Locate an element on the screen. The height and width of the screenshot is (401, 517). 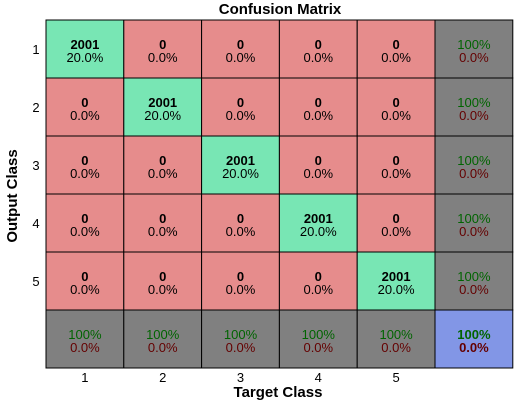
overall-summary-incorrect: 0.0% is located at coordinates (474, 347).